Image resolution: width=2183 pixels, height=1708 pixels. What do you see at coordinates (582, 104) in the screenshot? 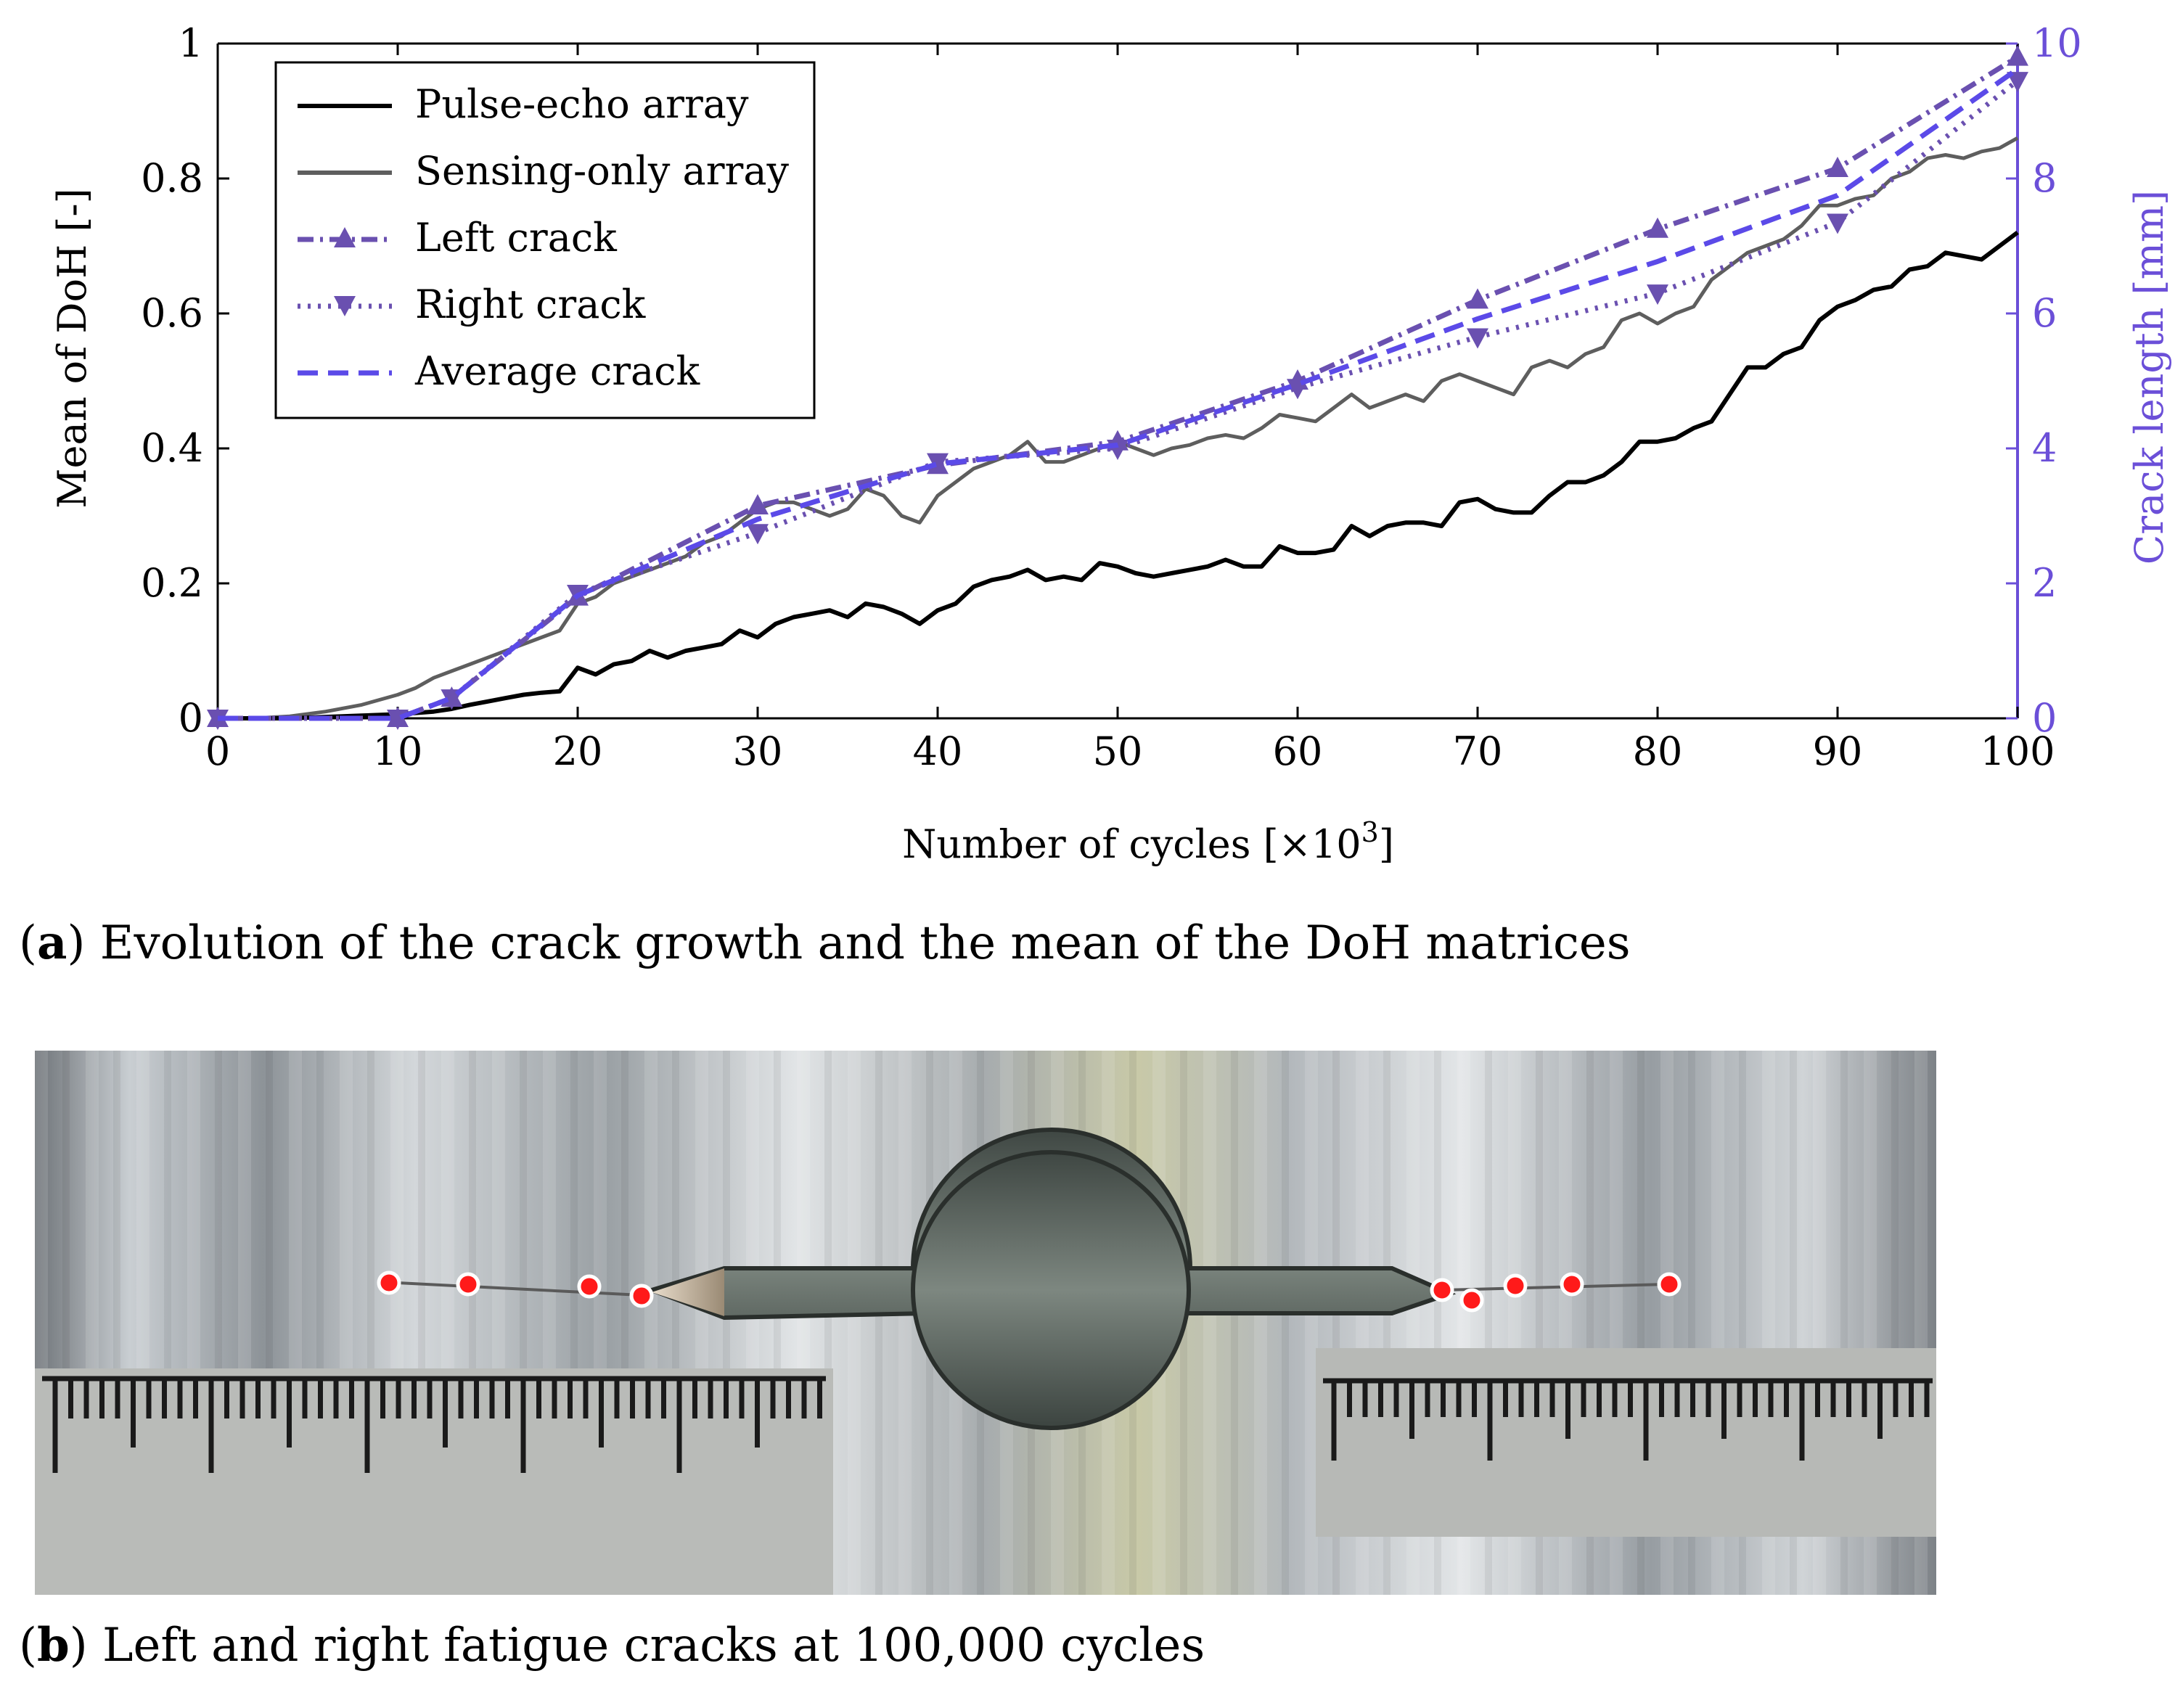
I see `legend-label-pulse: Pulse-echo array` at bounding box center [582, 104].